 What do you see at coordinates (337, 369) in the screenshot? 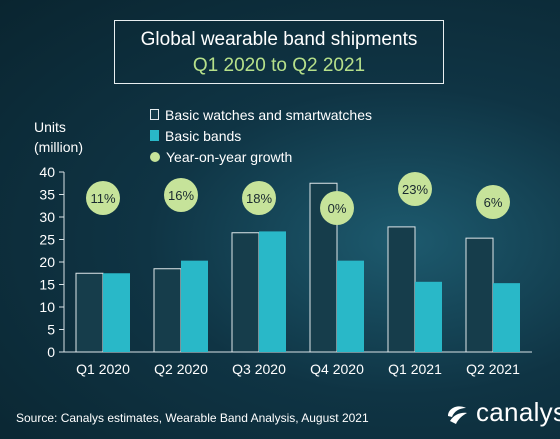
I see `x-tick-label: Q4 2020` at bounding box center [337, 369].